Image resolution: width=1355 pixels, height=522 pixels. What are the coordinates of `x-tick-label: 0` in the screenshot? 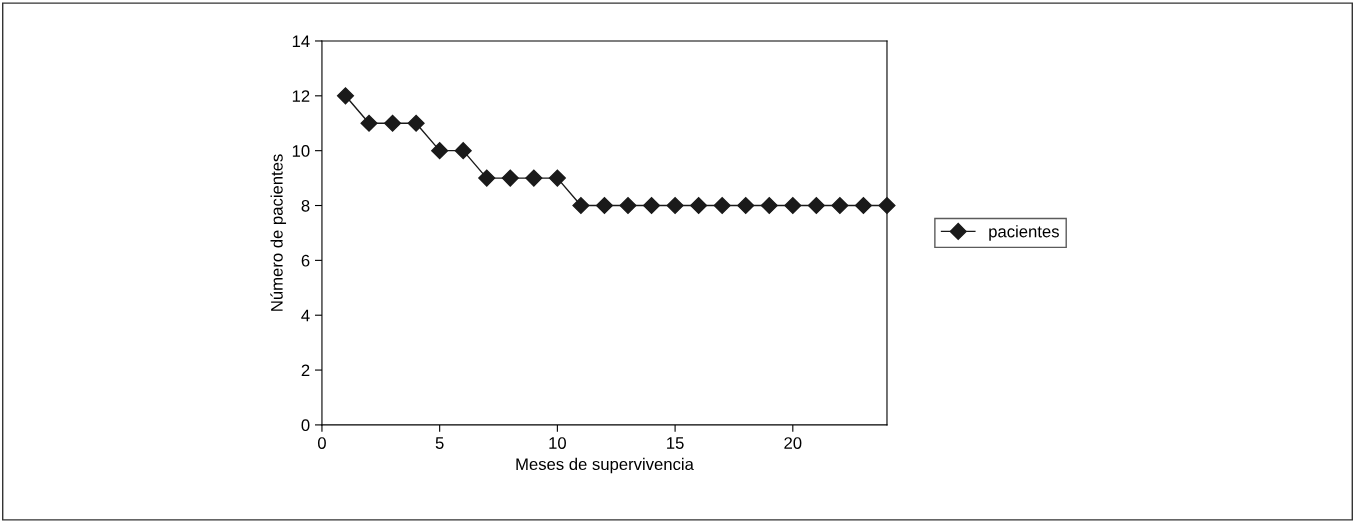 It's located at (321, 443).